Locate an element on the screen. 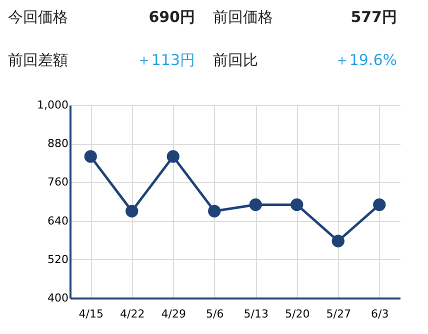 This screenshot has width=428, height=334. x-tick-label: 4/15 is located at coordinates (91, 314).